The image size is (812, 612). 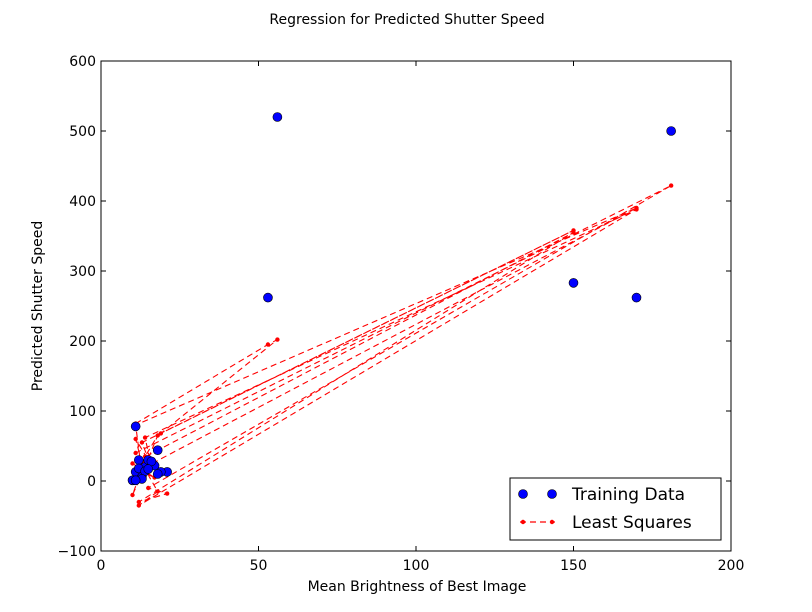 What do you see at coordinates (573, 566) in the screenshot?
I see `x-tick-label: 150` at bounding box center [573, 566].